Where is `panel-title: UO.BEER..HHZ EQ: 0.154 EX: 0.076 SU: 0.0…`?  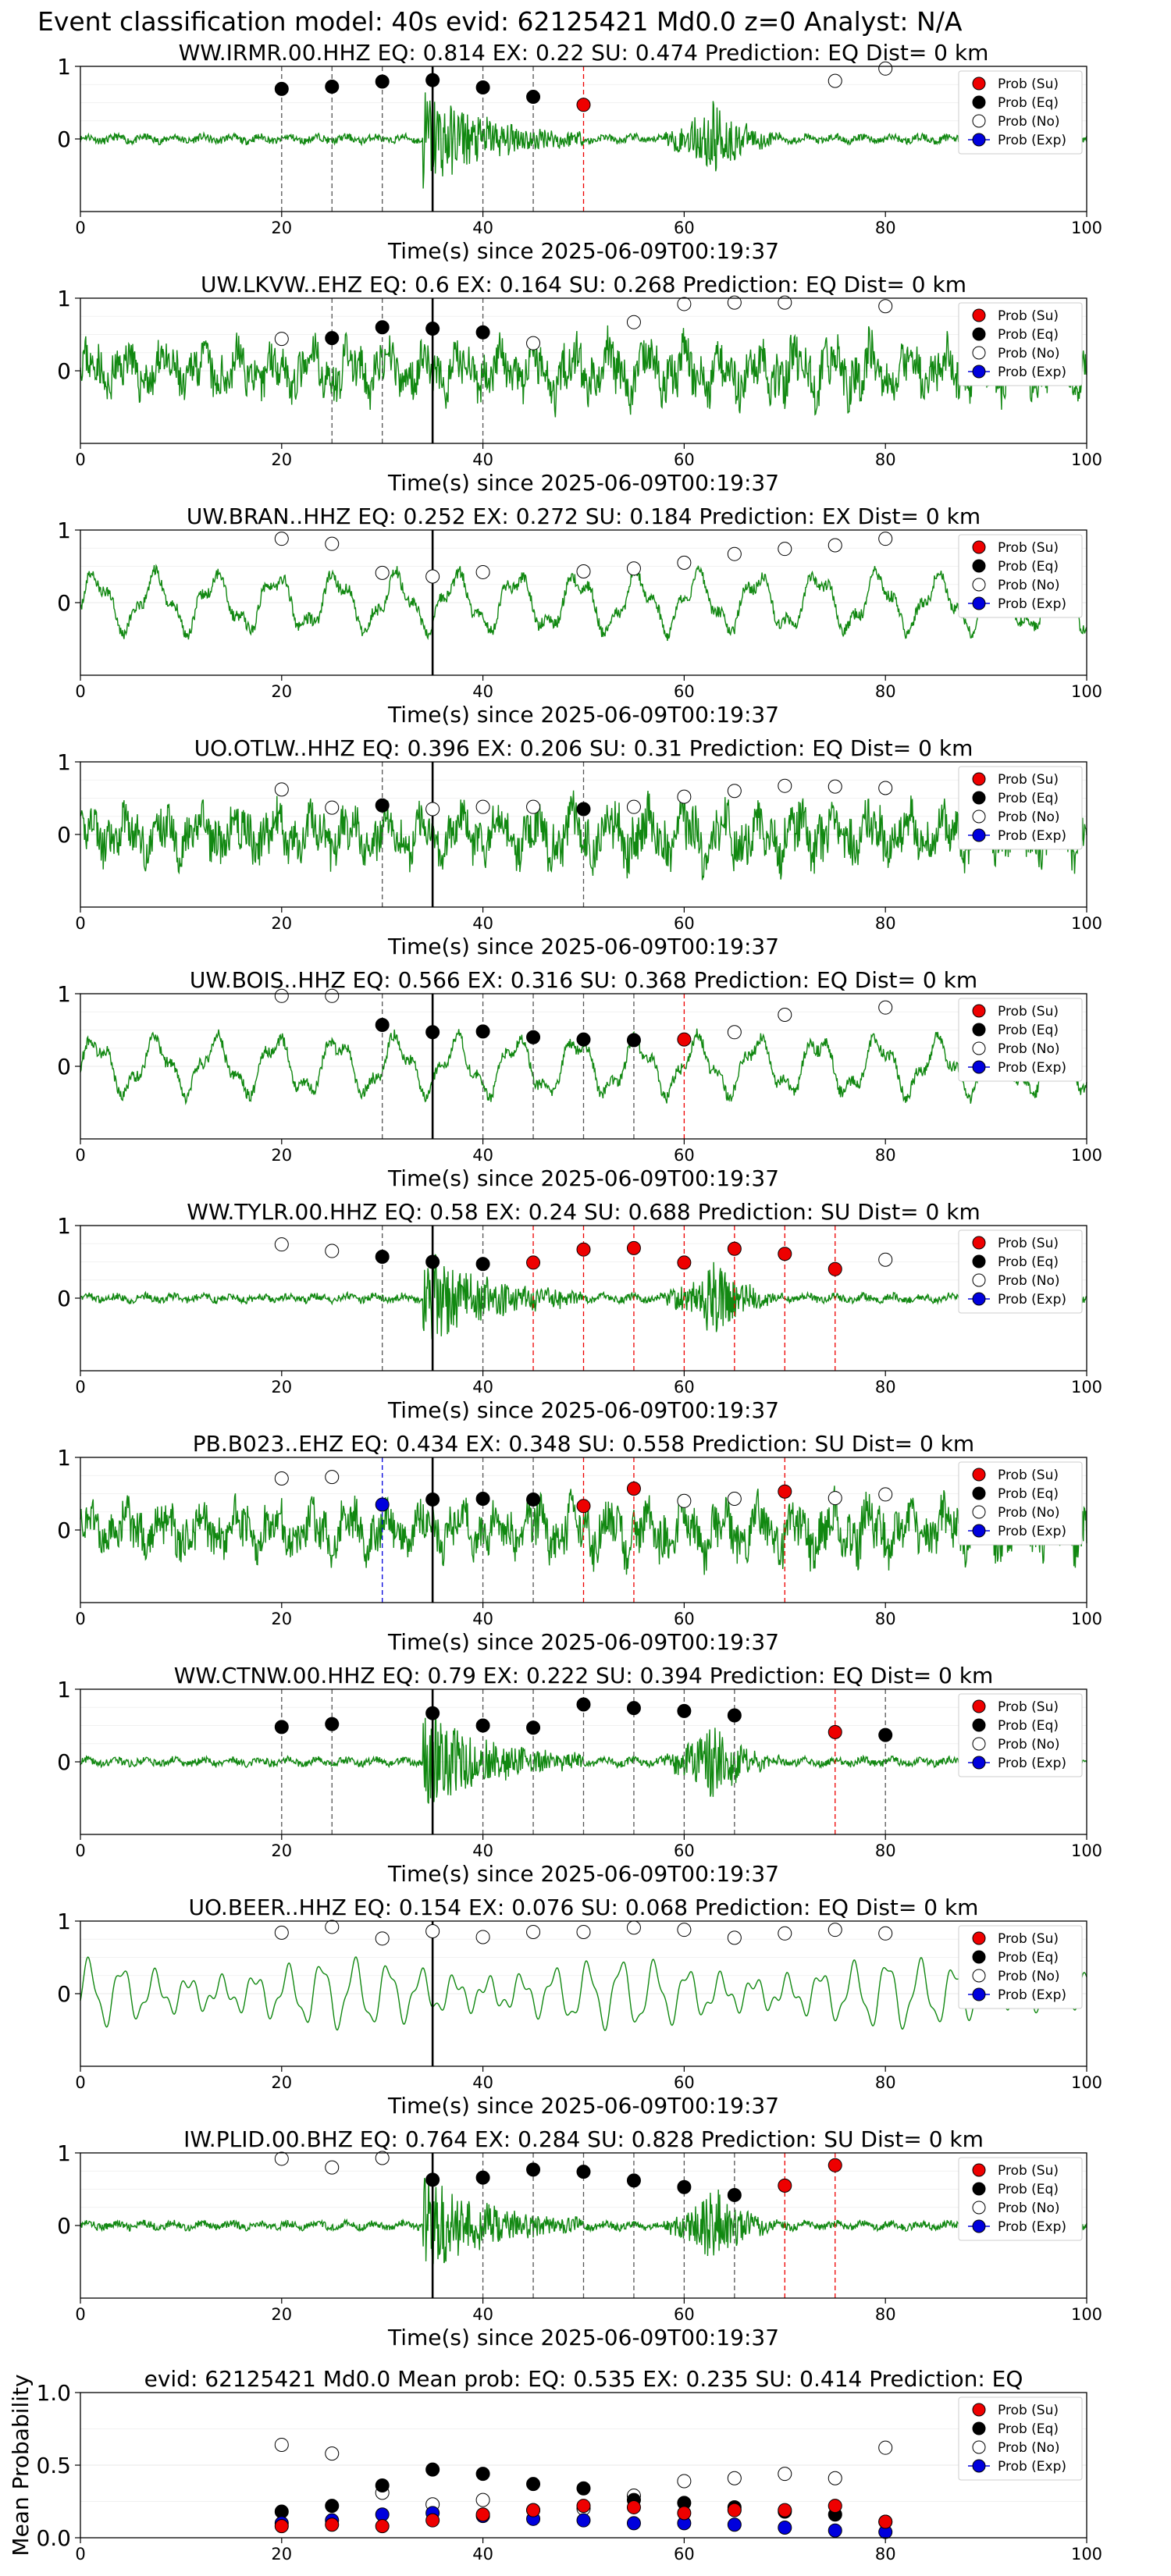 panel-title: UO.BEER..HHZ EQ: 0.154 EX: 0.076 SU: 0.0… is located at coordinates (584, 1907).